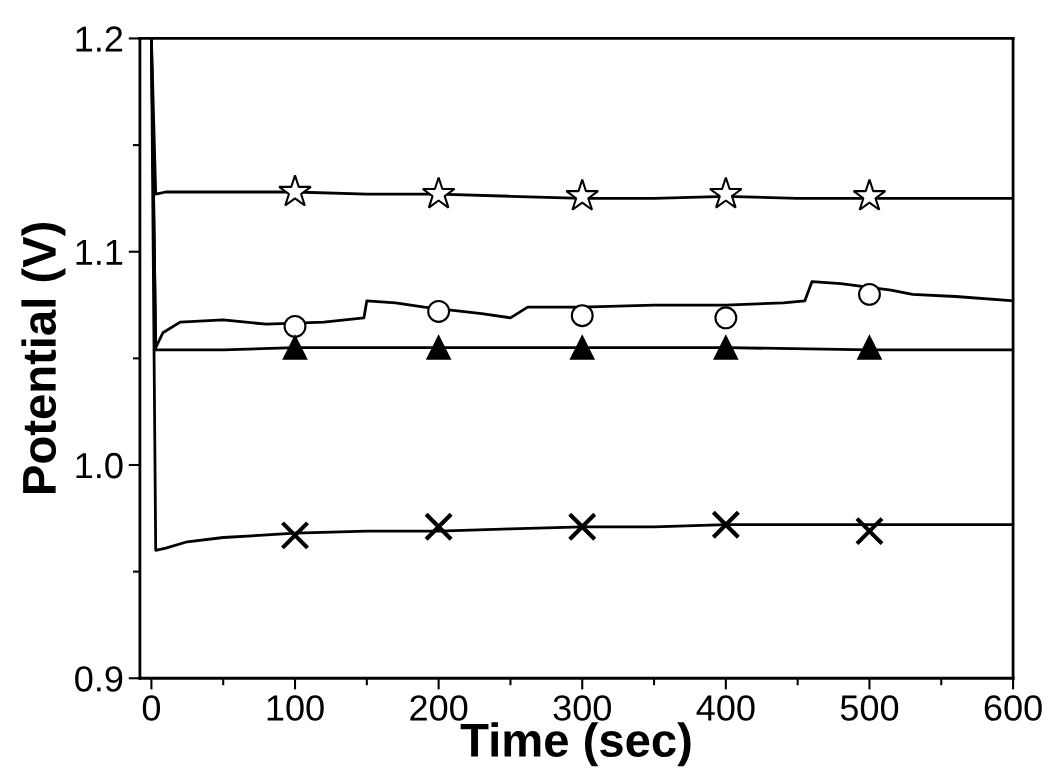  Describe the element at coordinates (43, 357) in the screenshot. I see `y-axis-title: Potential (V)` at that location.